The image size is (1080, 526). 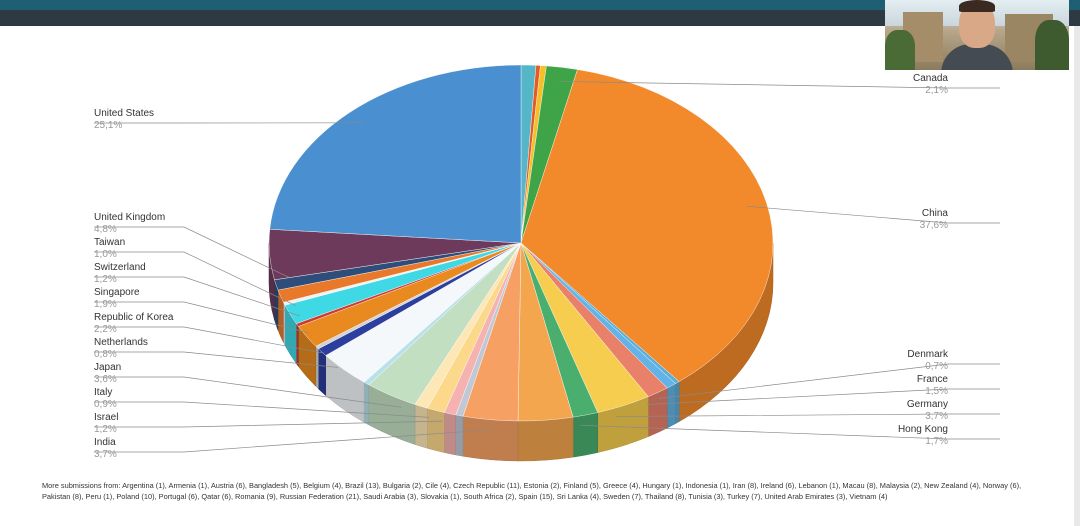 What do you see at coordinates (209, 340) in the screenshot?
I see `leader-line-republic-of-korea` at bounding box center [209, 340].